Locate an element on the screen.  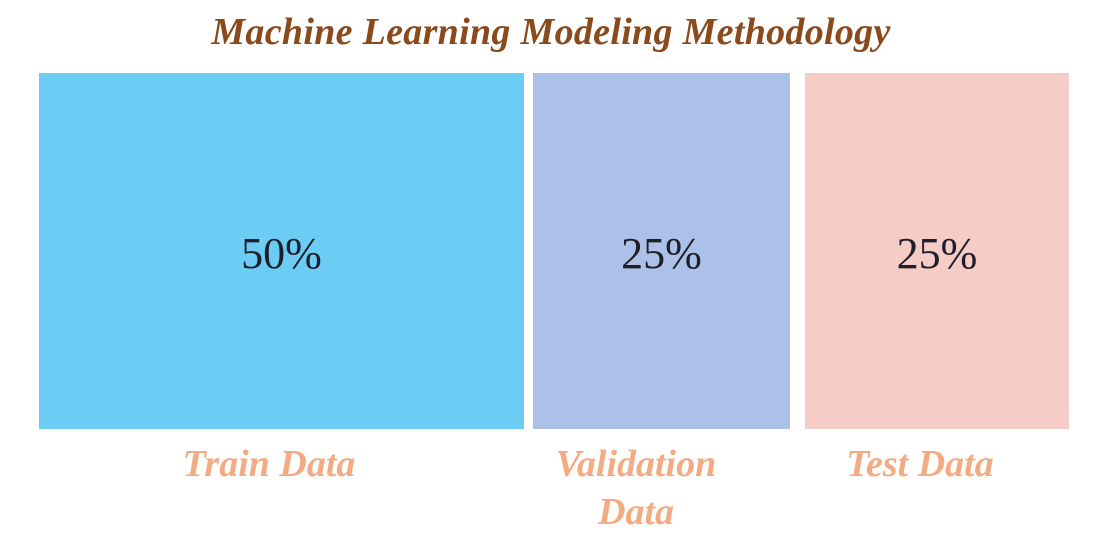
train-label-line-1: Train Data is located at coordinates (269, 464).